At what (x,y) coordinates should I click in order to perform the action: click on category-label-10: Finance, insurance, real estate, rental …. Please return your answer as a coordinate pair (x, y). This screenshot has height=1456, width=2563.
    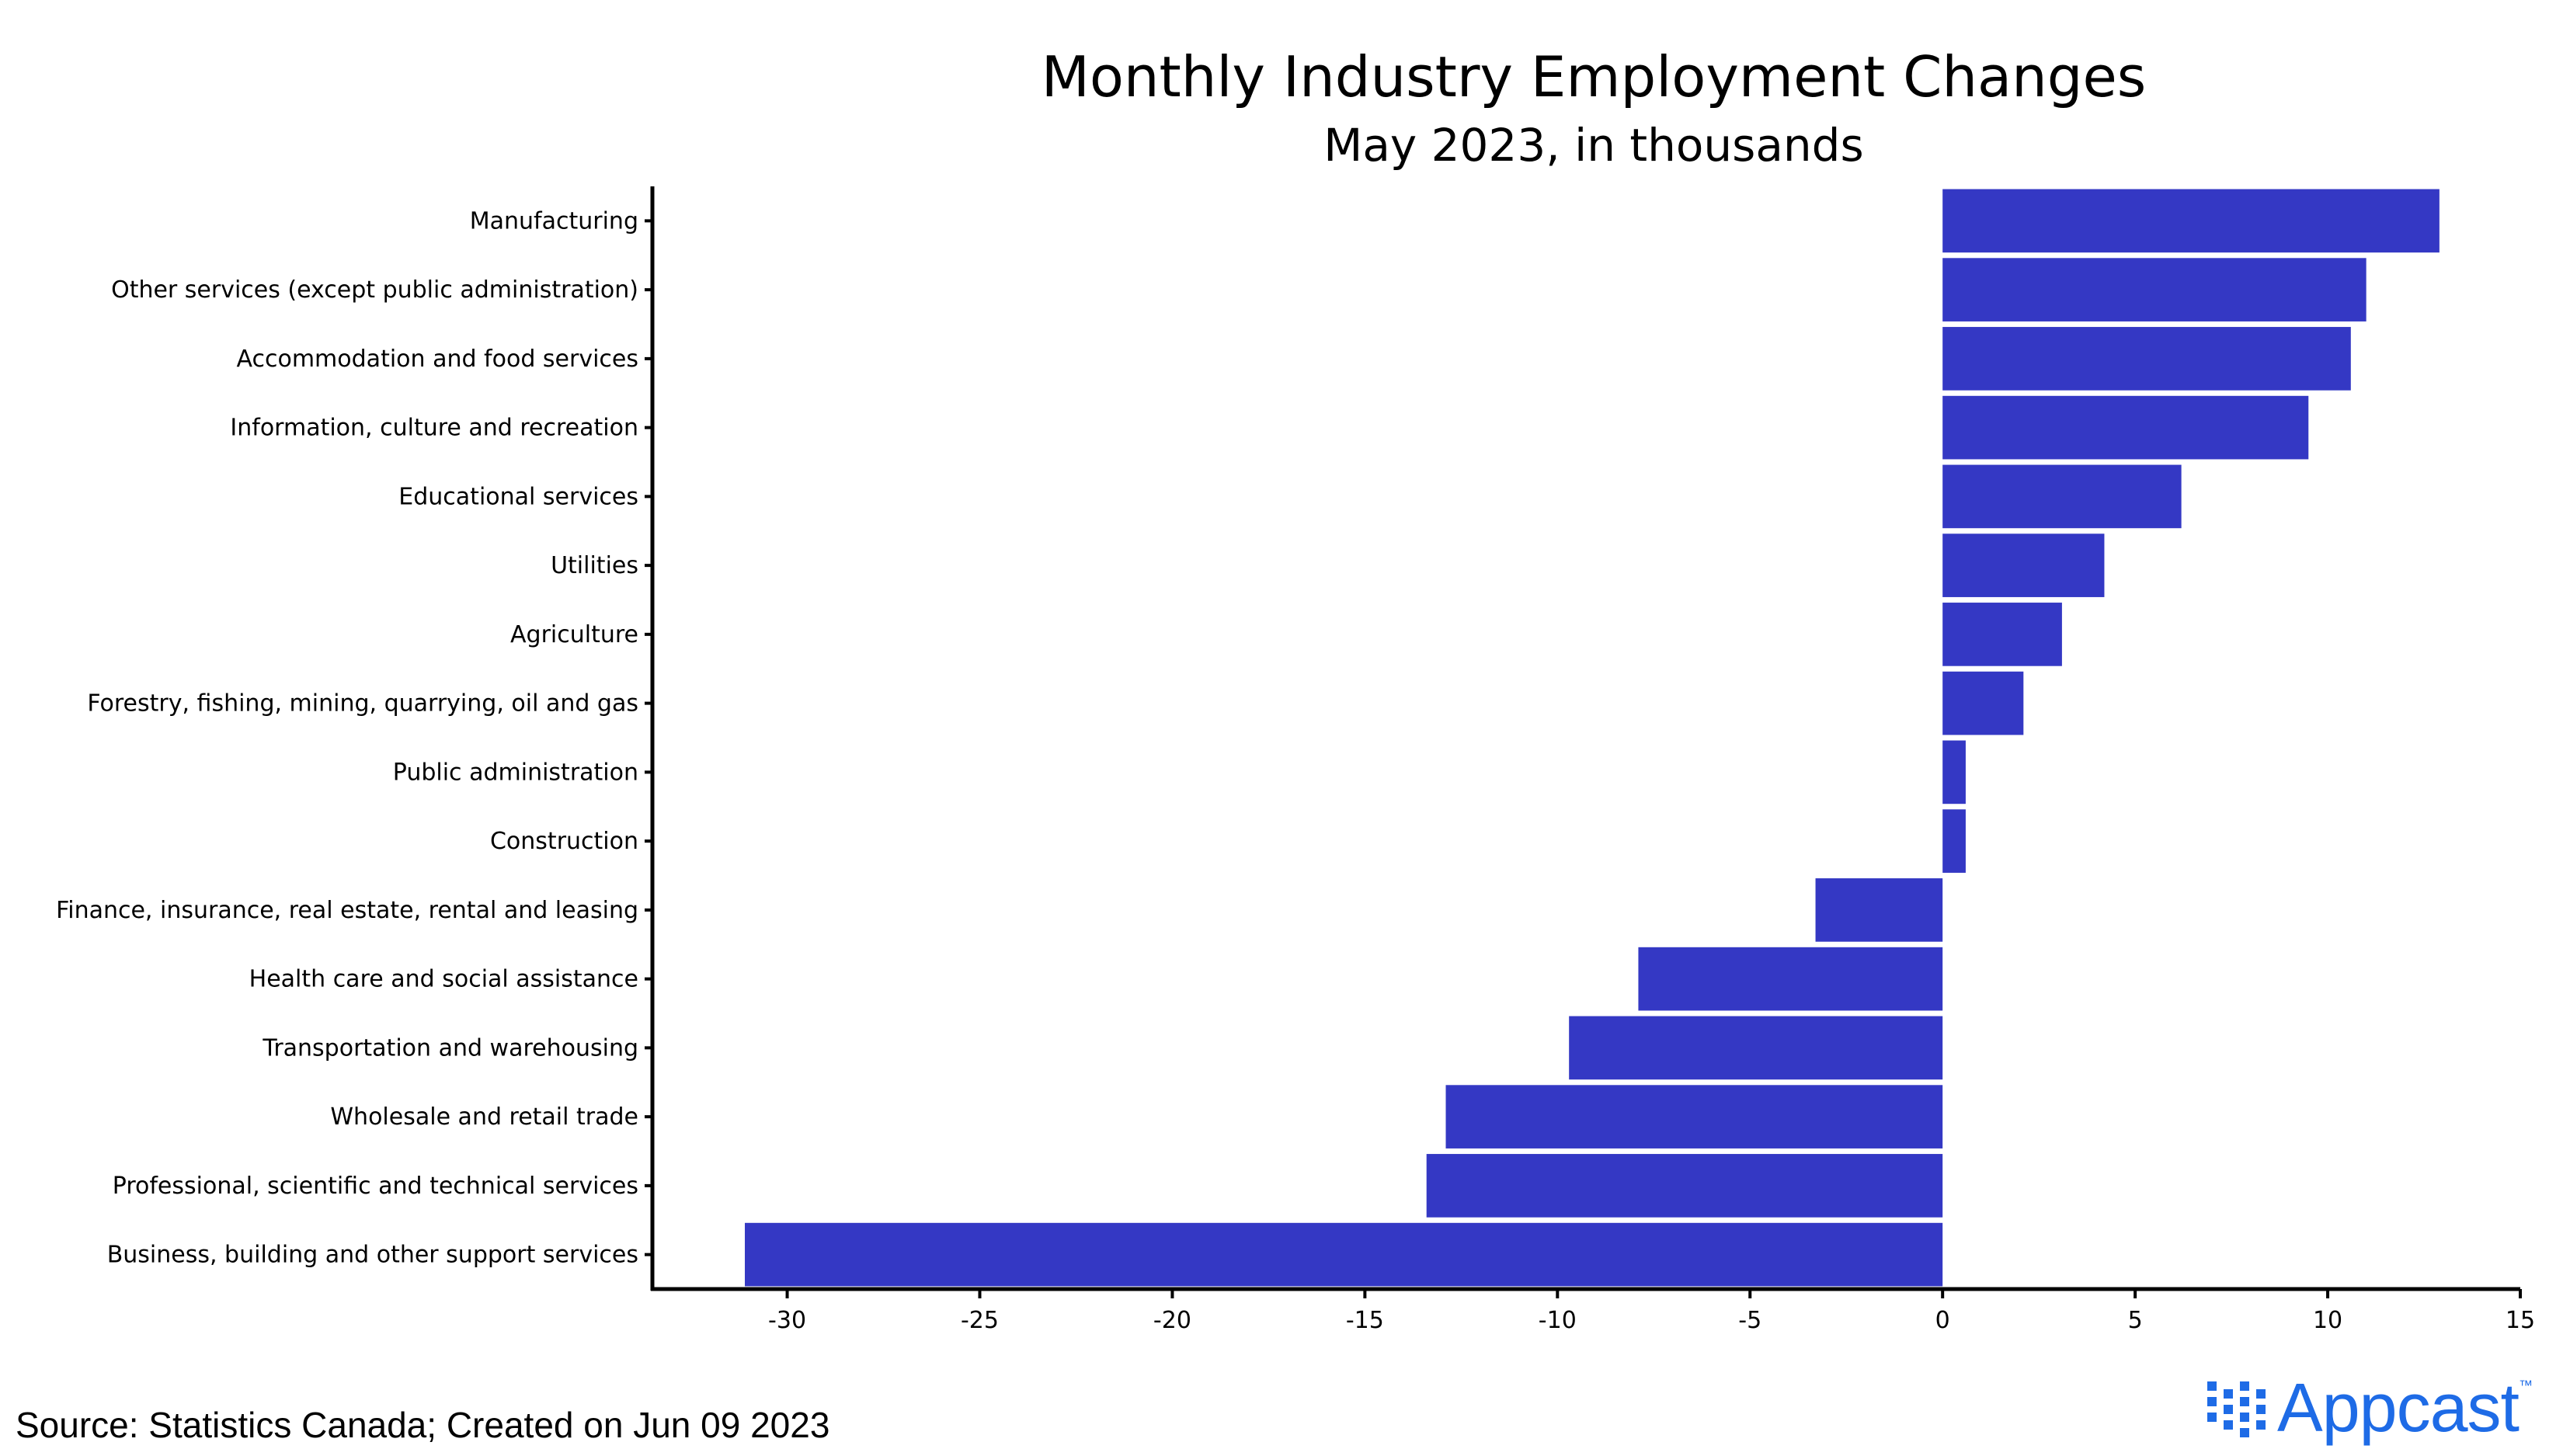
    Looking at the image, I should click on (347, 911).